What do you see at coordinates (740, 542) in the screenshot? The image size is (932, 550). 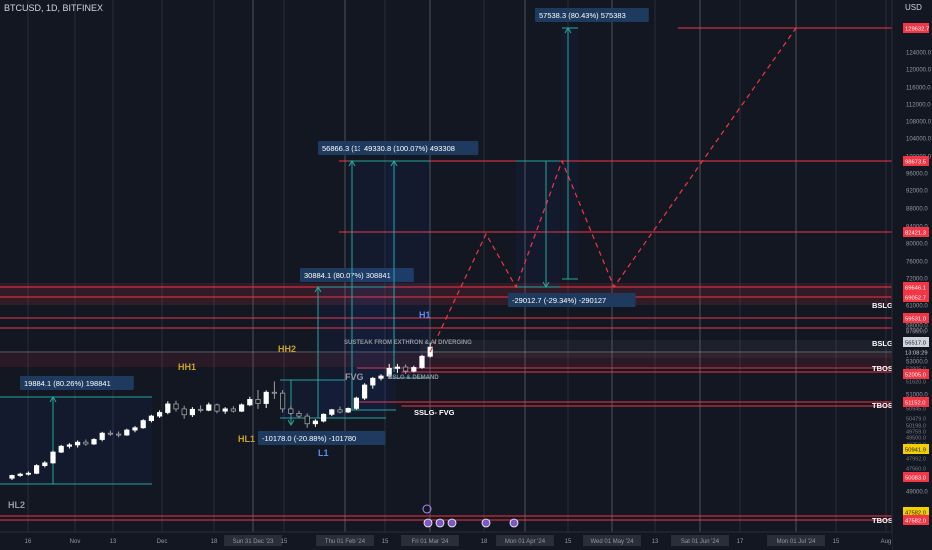 I see `time-tick-label: 17` at bounding box center [740, 542].